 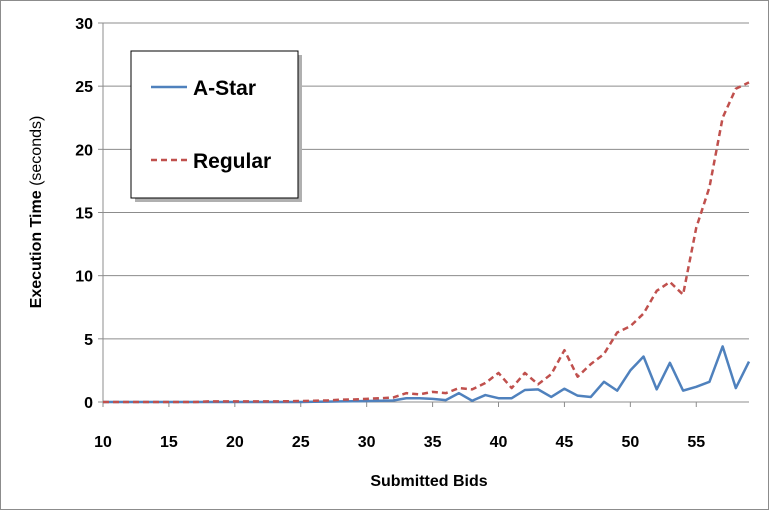 I want to click on legend-box, so click(x=214, y=124).